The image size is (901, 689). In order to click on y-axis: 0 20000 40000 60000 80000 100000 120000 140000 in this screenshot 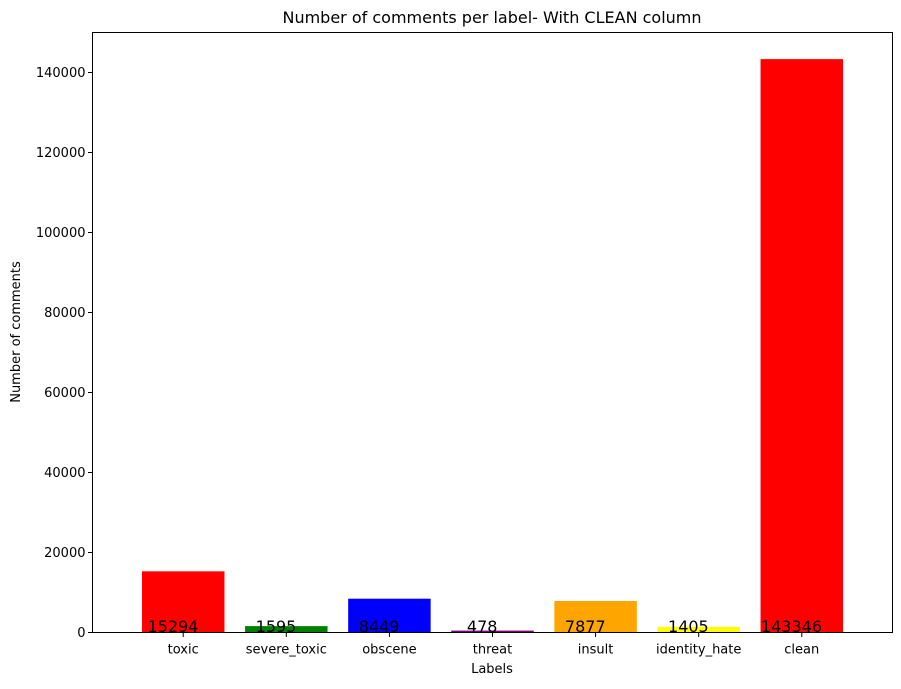, I will do `click(64, 353)`.